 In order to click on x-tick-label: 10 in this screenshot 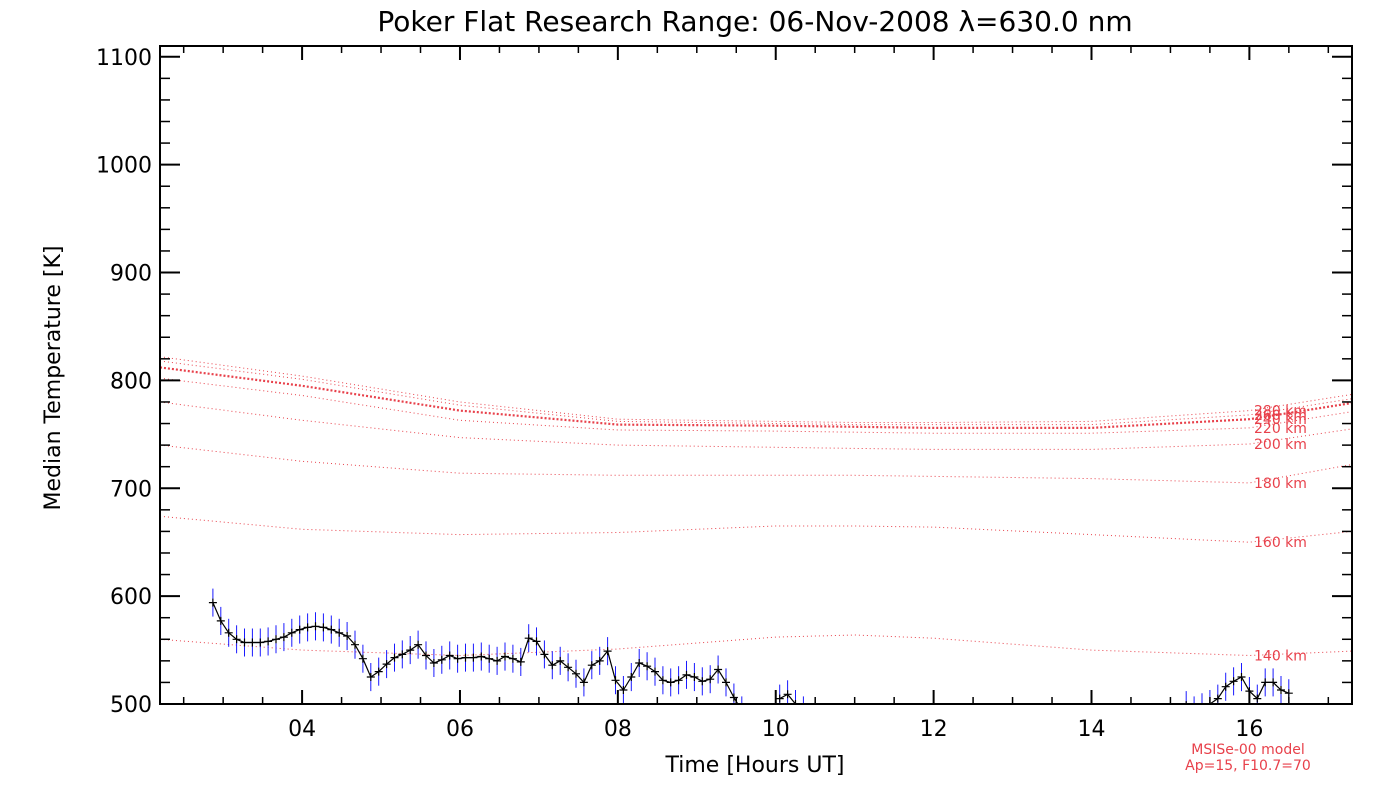, I will do `click(776, 729)`.